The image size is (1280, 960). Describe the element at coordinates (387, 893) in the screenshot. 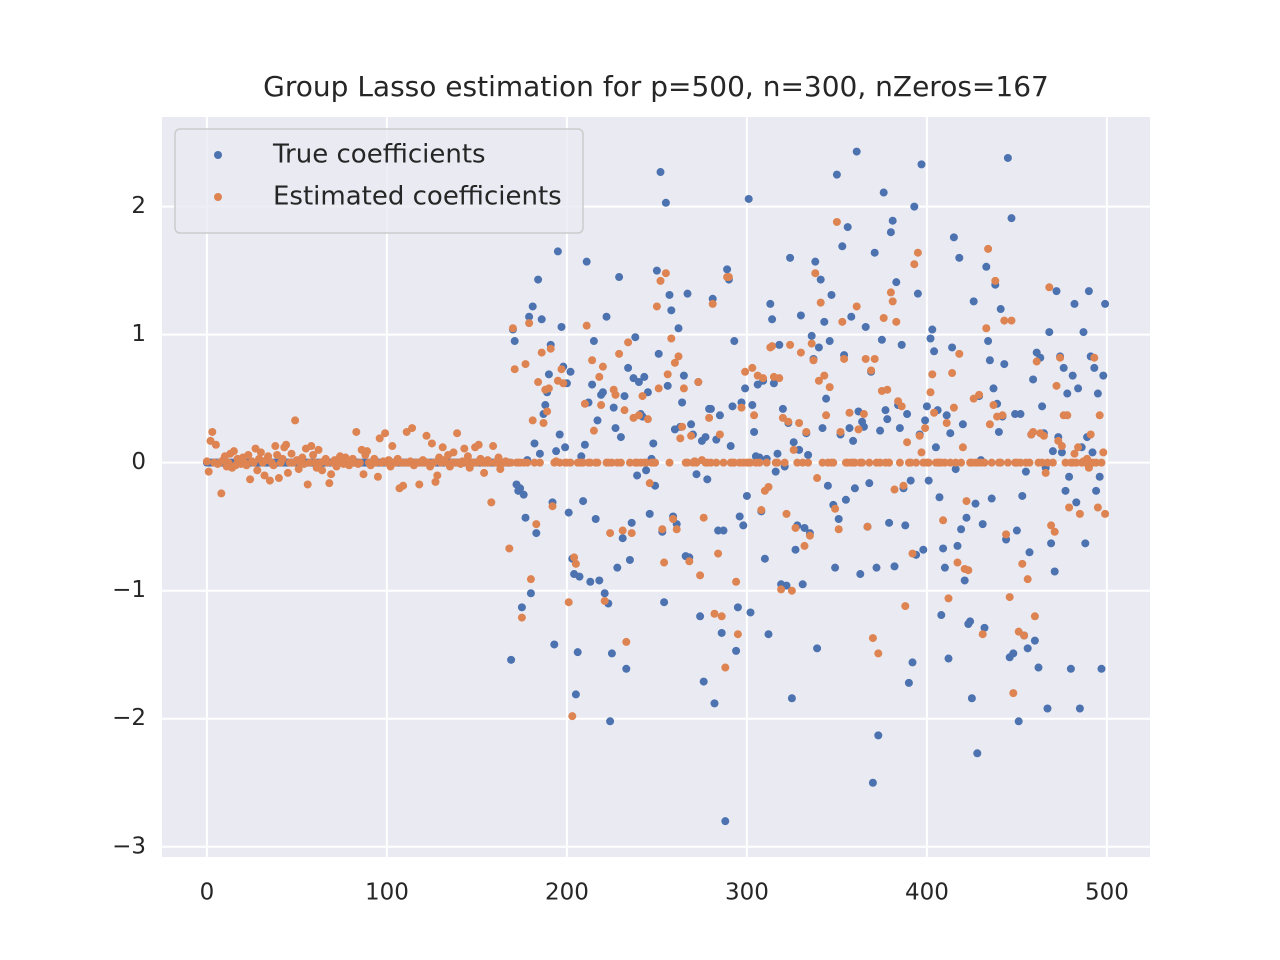

I see `x-tick-label: 100` at that location.